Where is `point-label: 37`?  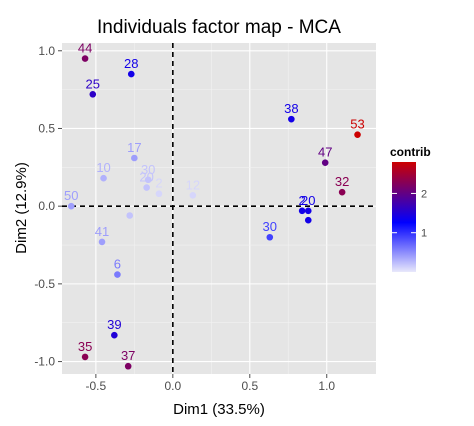
point-label: 37 is located at coordinates (128, 355).